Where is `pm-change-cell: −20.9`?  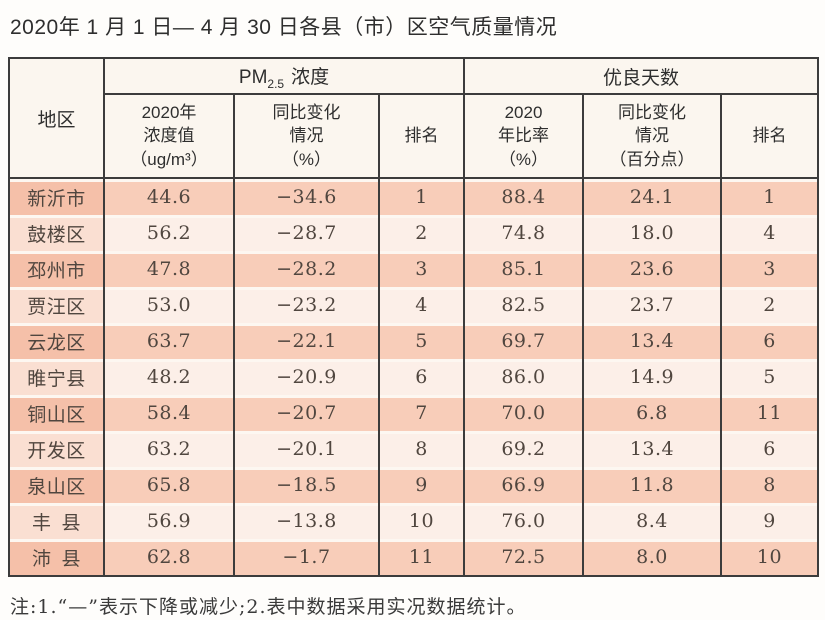
pm-change-cell: −20.9 is located at coordinates (306, 377).